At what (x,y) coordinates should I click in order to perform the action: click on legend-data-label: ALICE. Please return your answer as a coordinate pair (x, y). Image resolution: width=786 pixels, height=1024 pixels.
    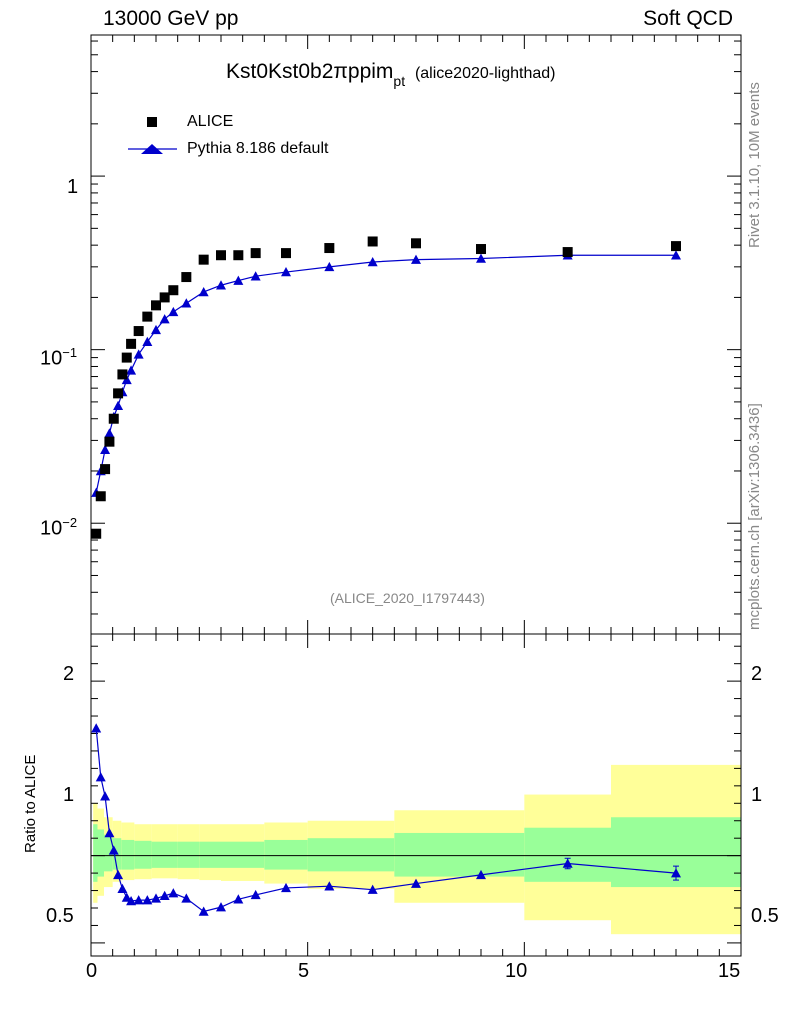
    Looking at the image, I should click on (210, 121).